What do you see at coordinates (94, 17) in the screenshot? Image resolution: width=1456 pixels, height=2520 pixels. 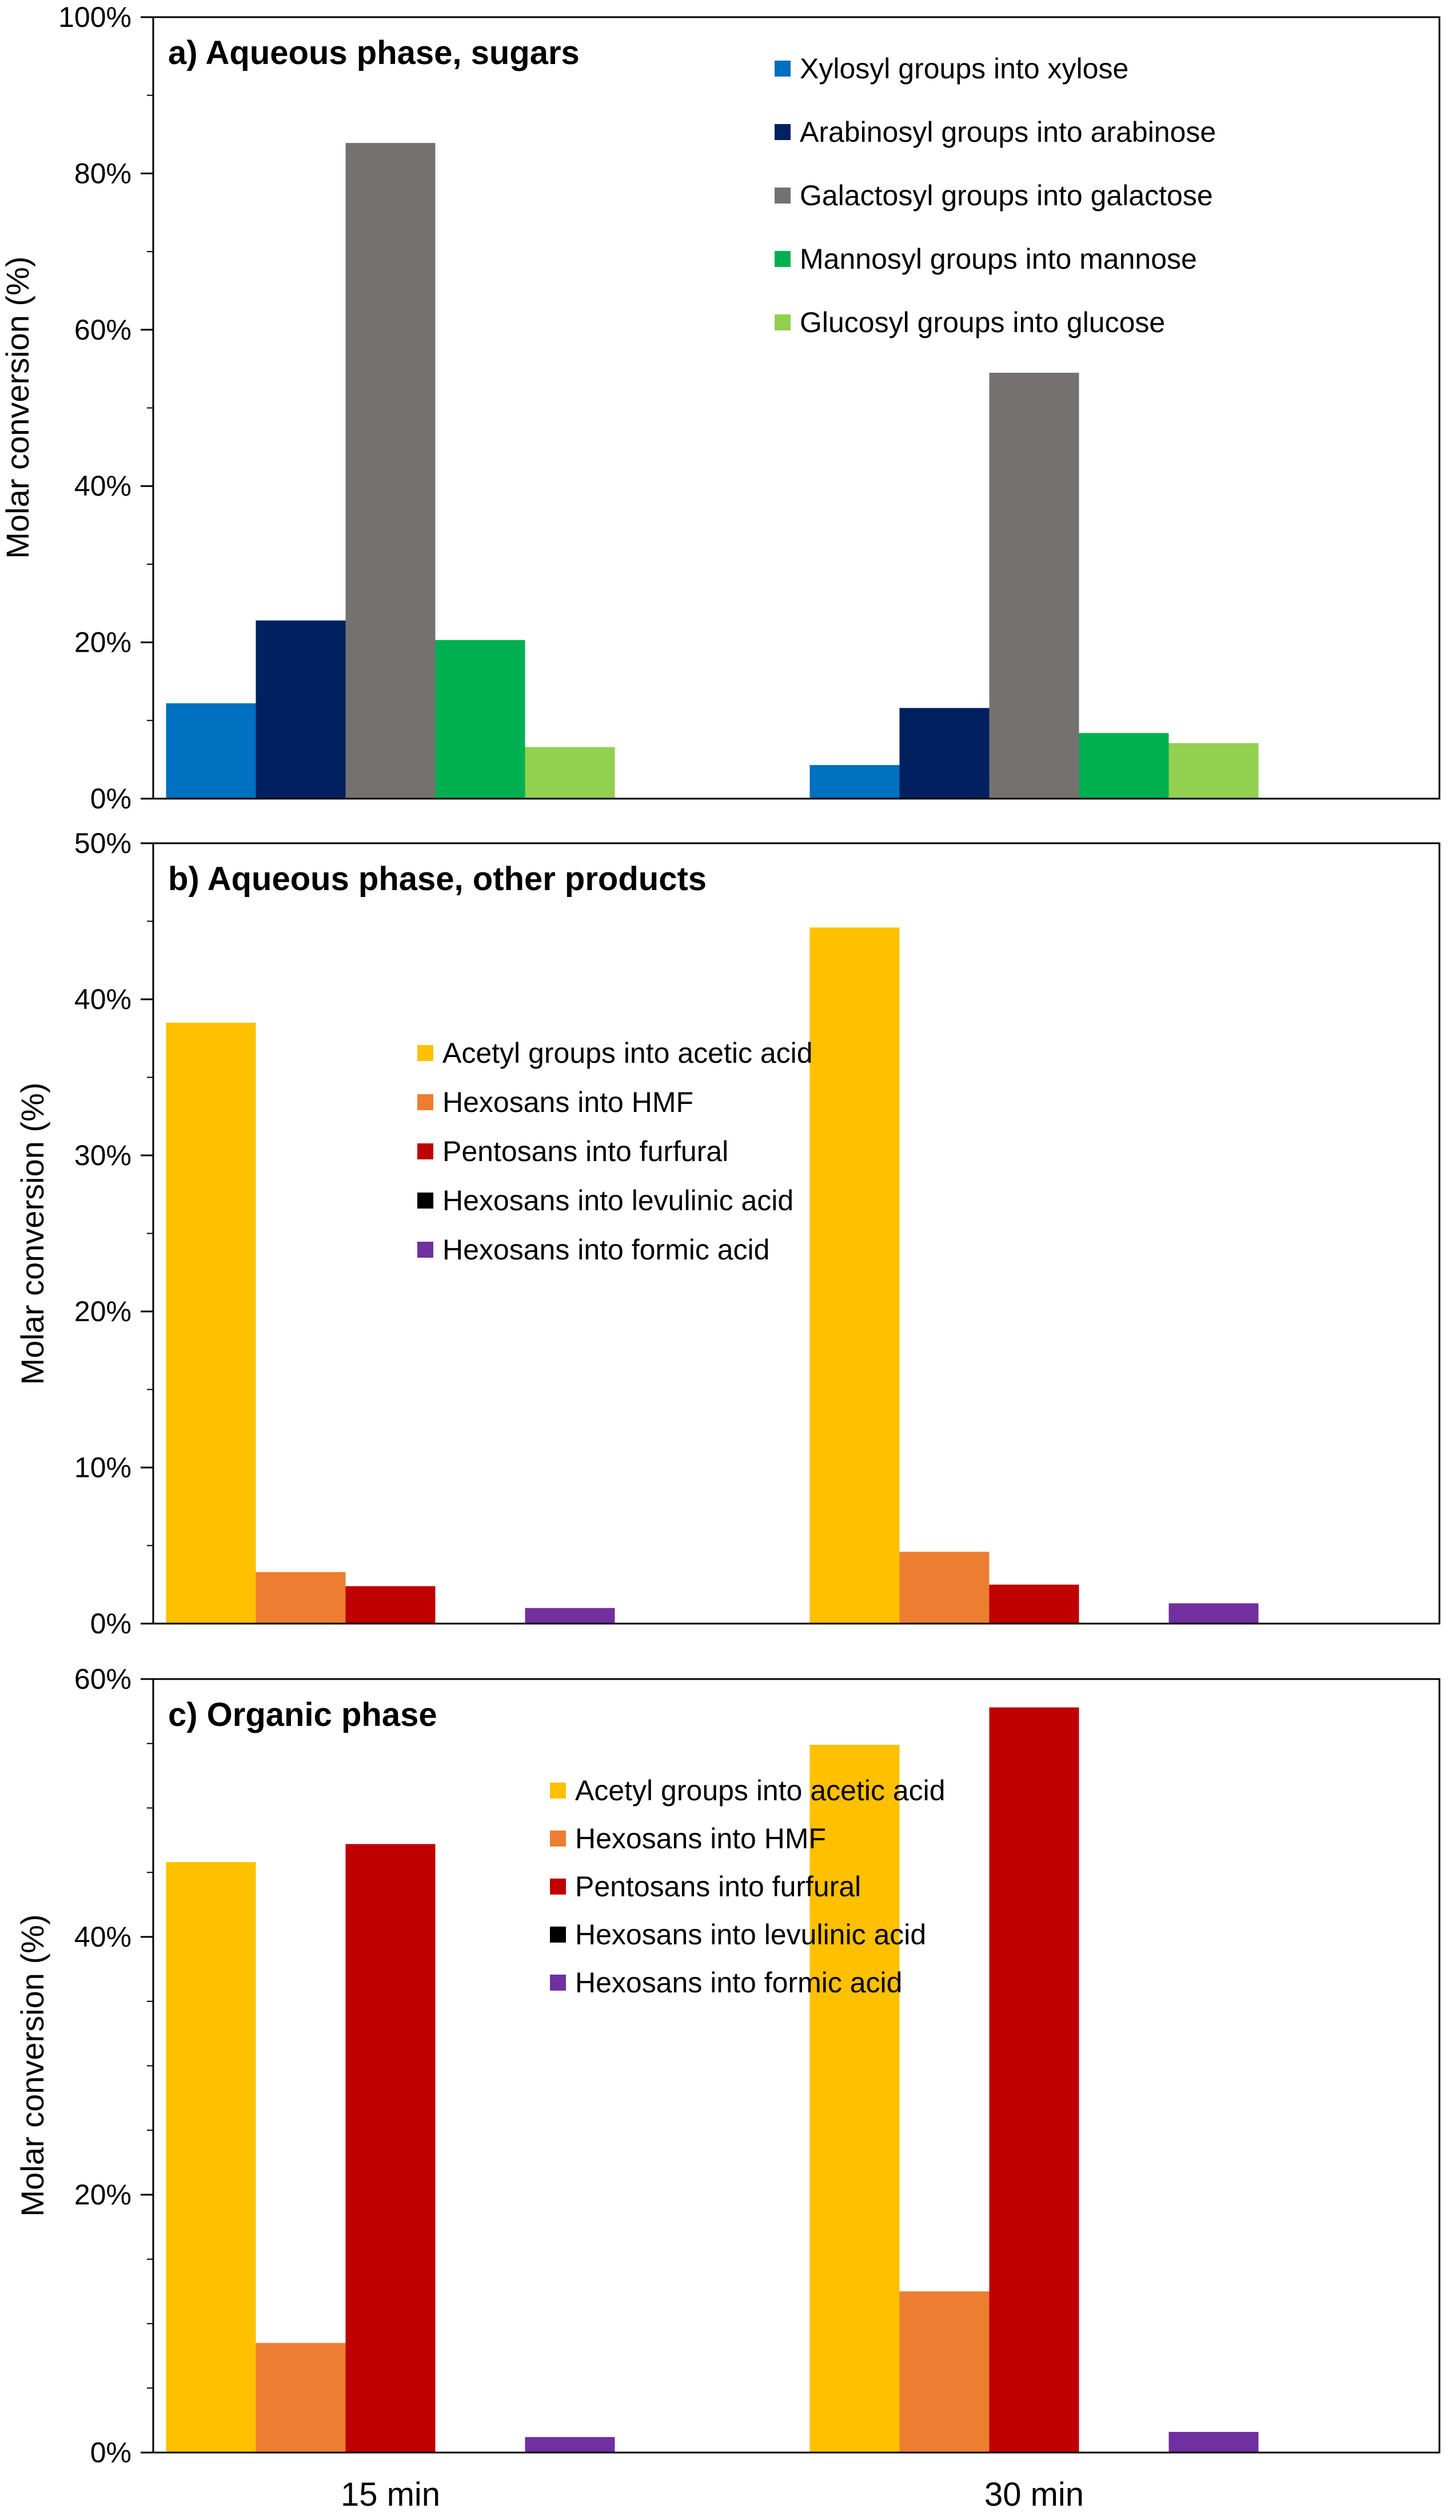 I see `y-tick-label: 100%` at bounding box center [94, 17].